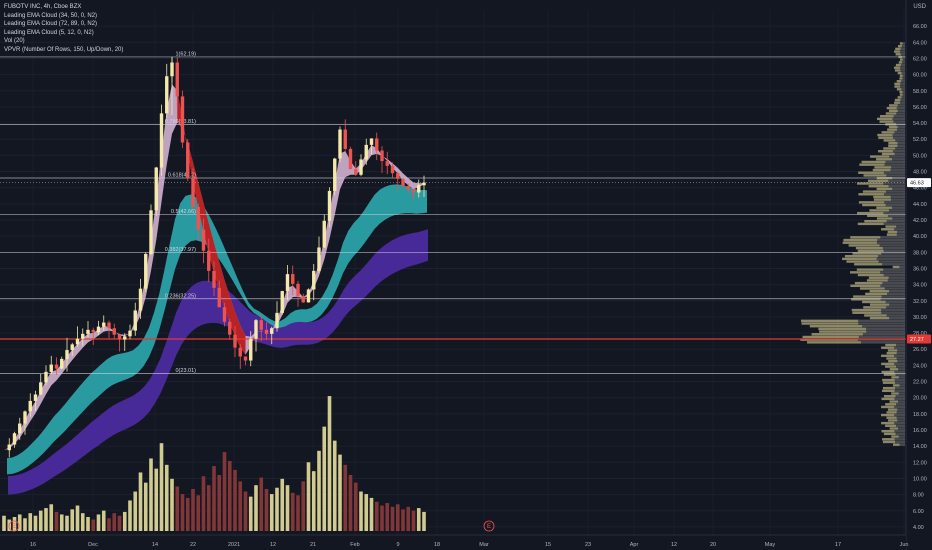  Describe the element at coordinates (14, 41) in the screenshot. I see `legend-indicator: Vol (20)` at that location.